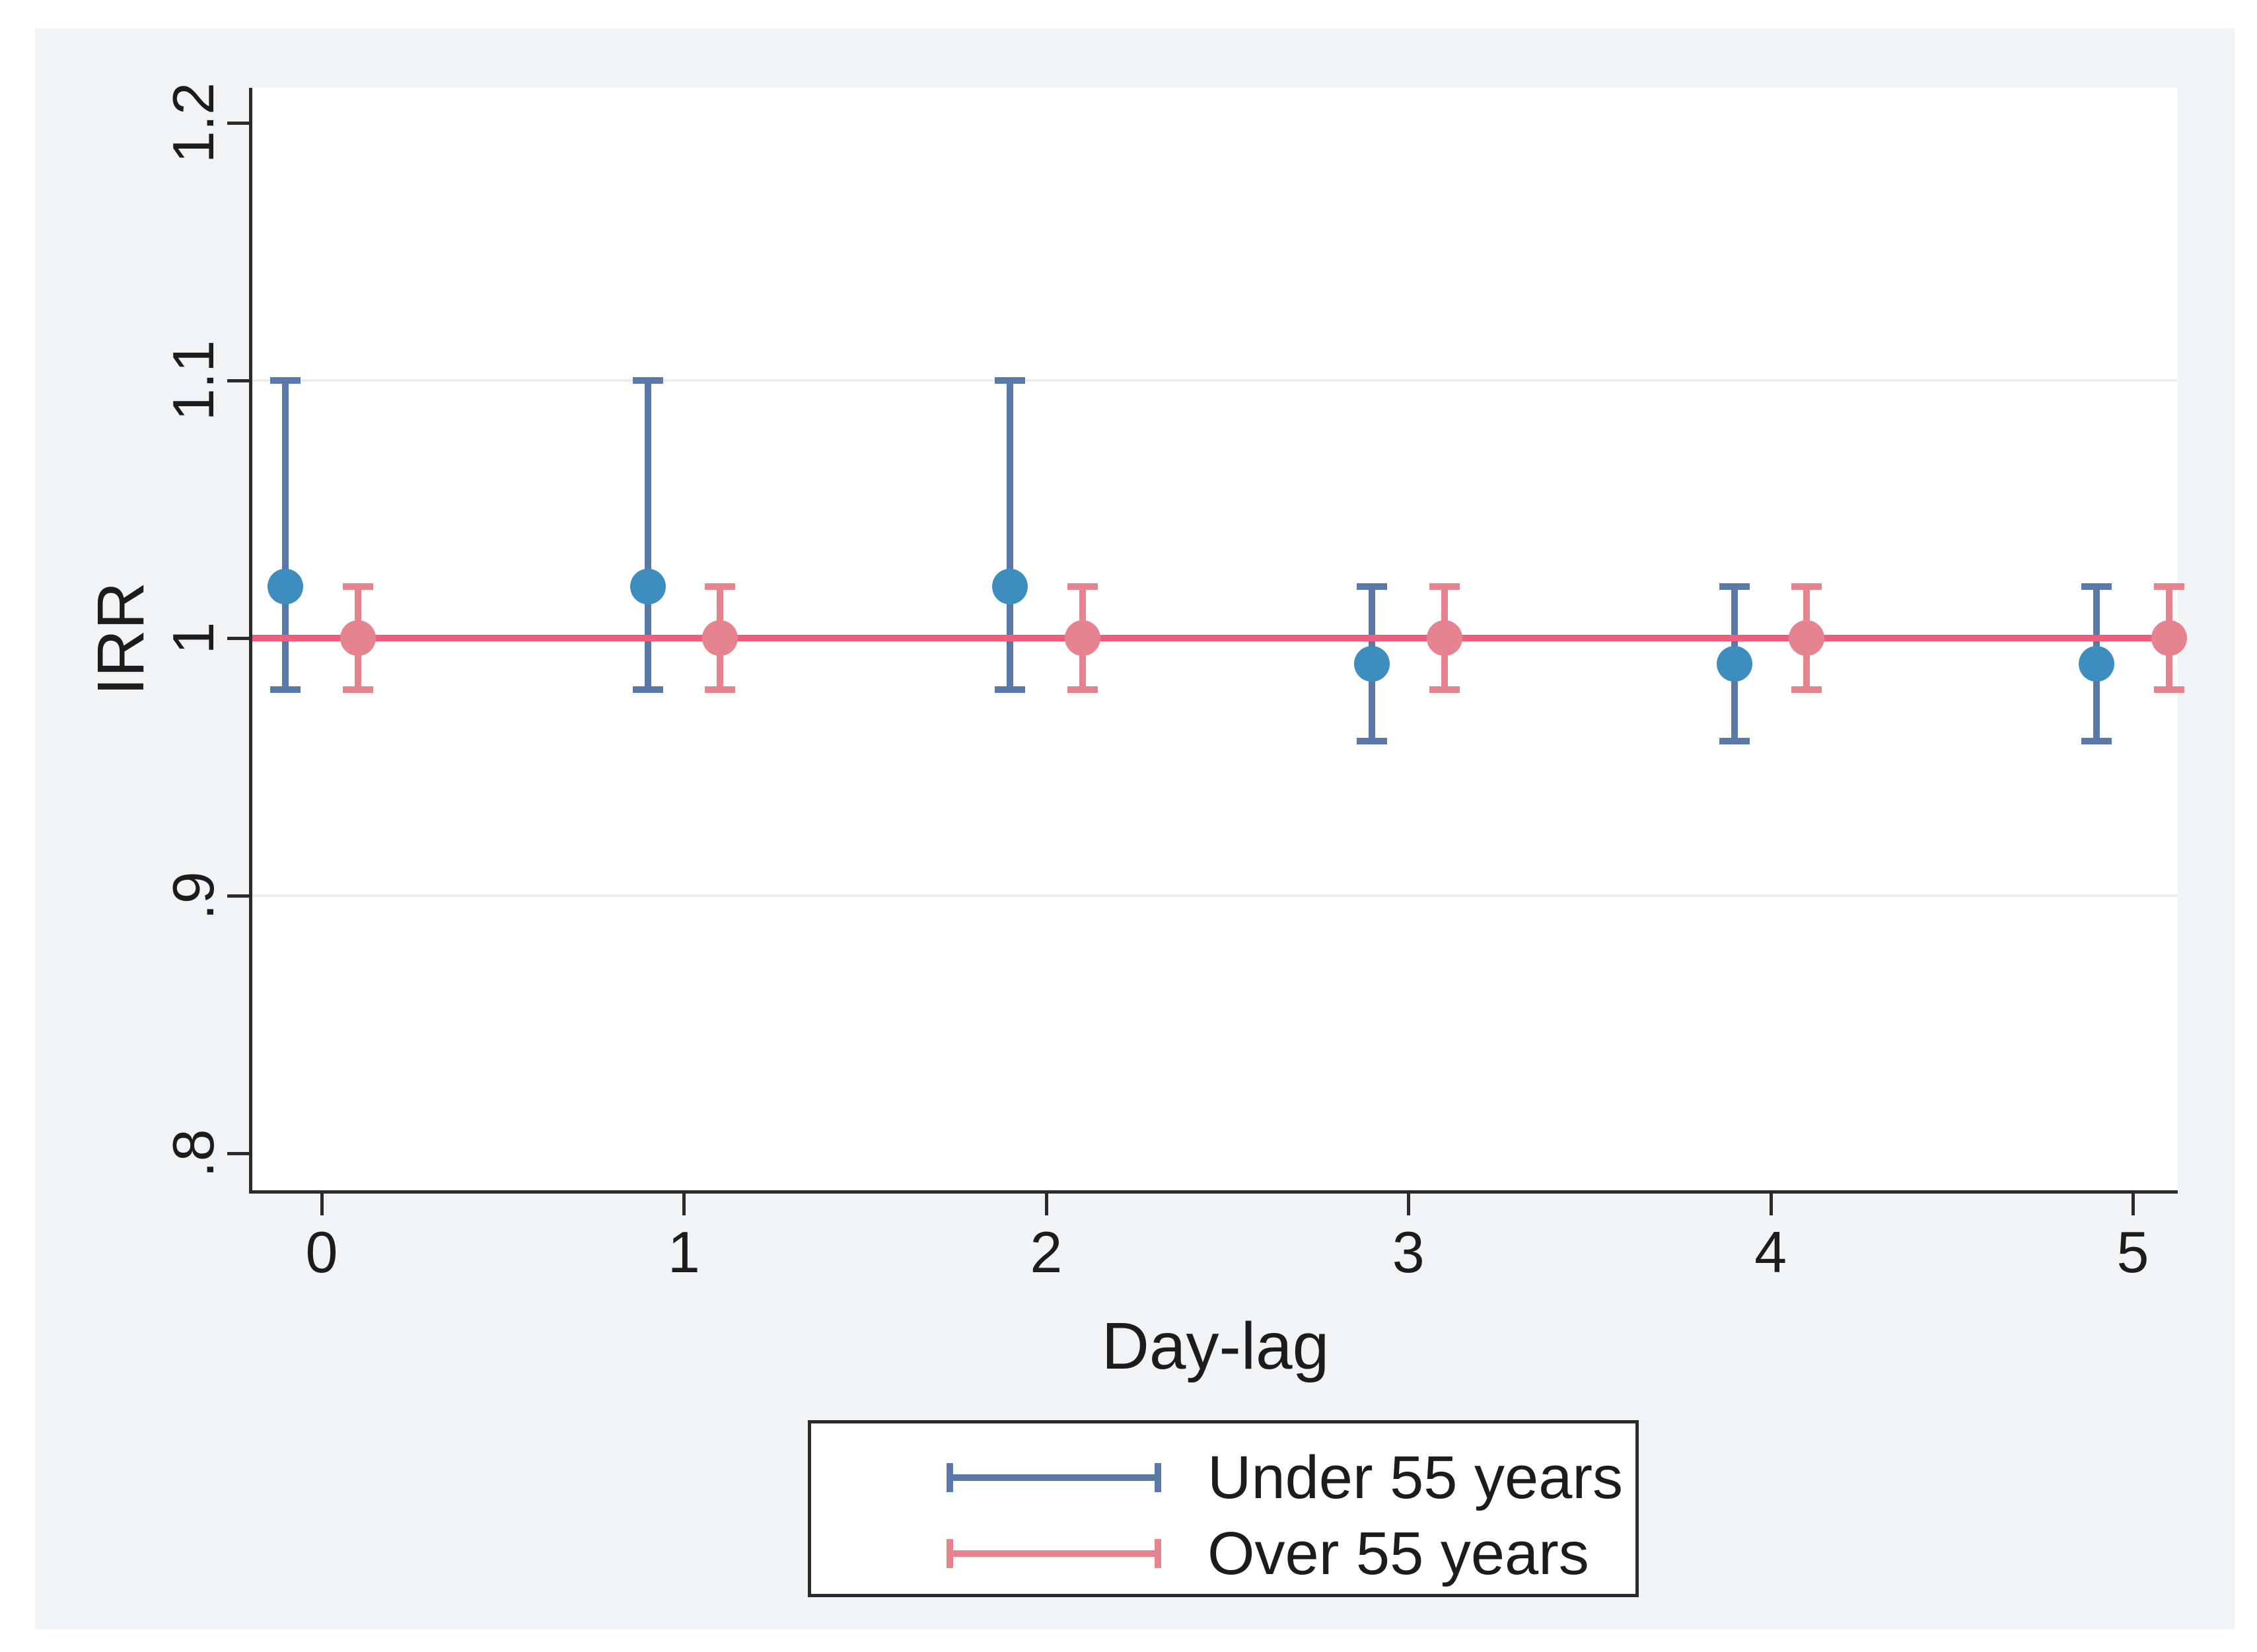 This screenshot has height=1652, width=2257. I want to click on x-axis-line, so click(1213, 1192).